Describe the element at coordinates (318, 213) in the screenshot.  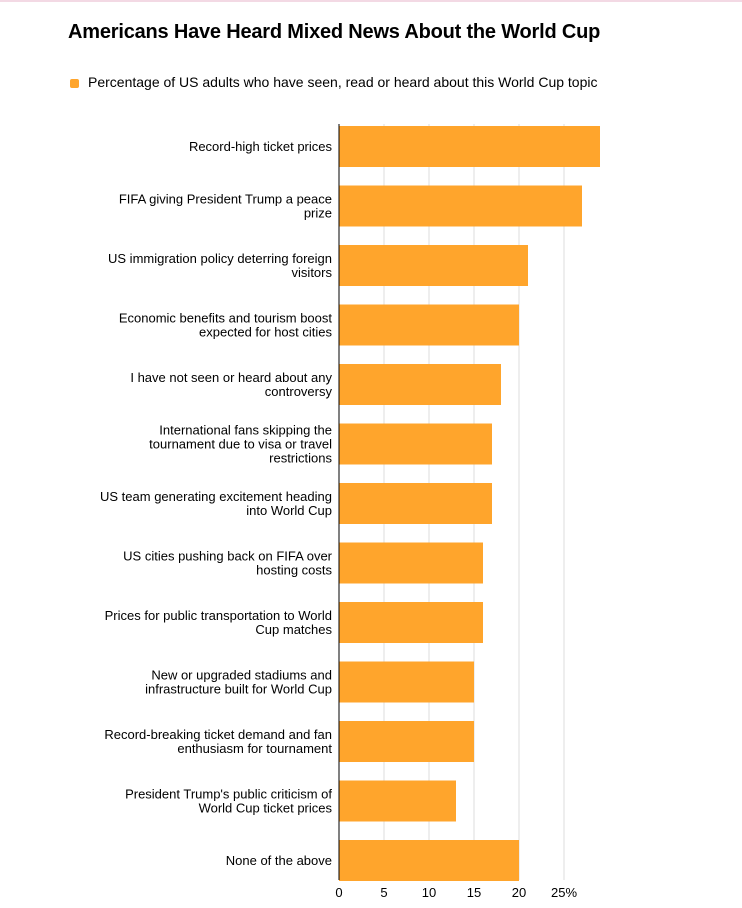
I see `category-label-line: prize` at that location.